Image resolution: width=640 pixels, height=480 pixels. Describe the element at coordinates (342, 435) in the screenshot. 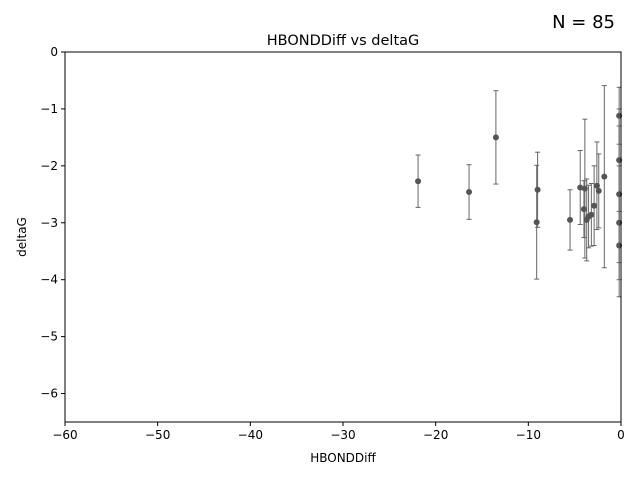

I see `x-tick-label: −30` at that location.